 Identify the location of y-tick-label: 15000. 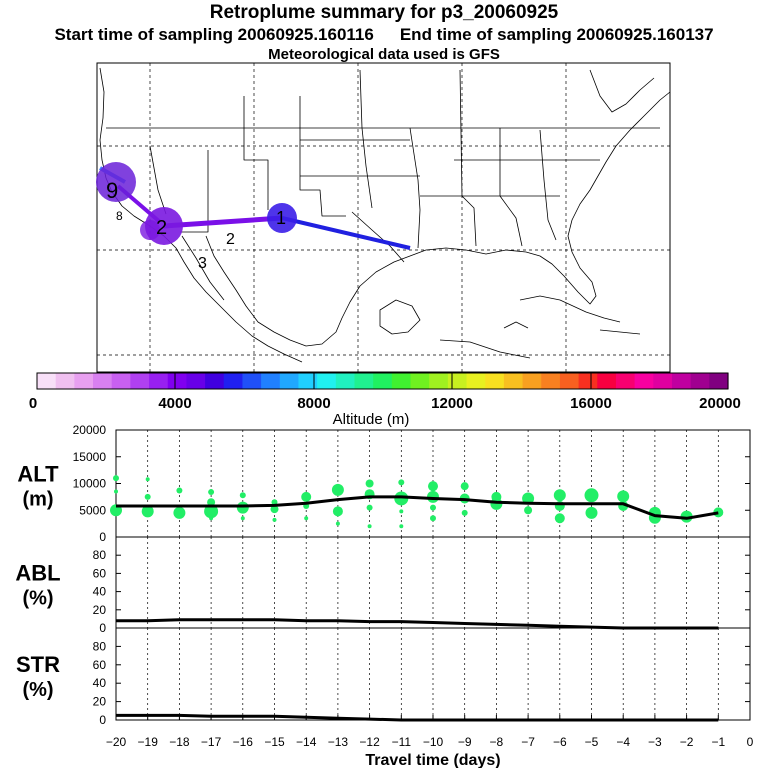
(90, 457).